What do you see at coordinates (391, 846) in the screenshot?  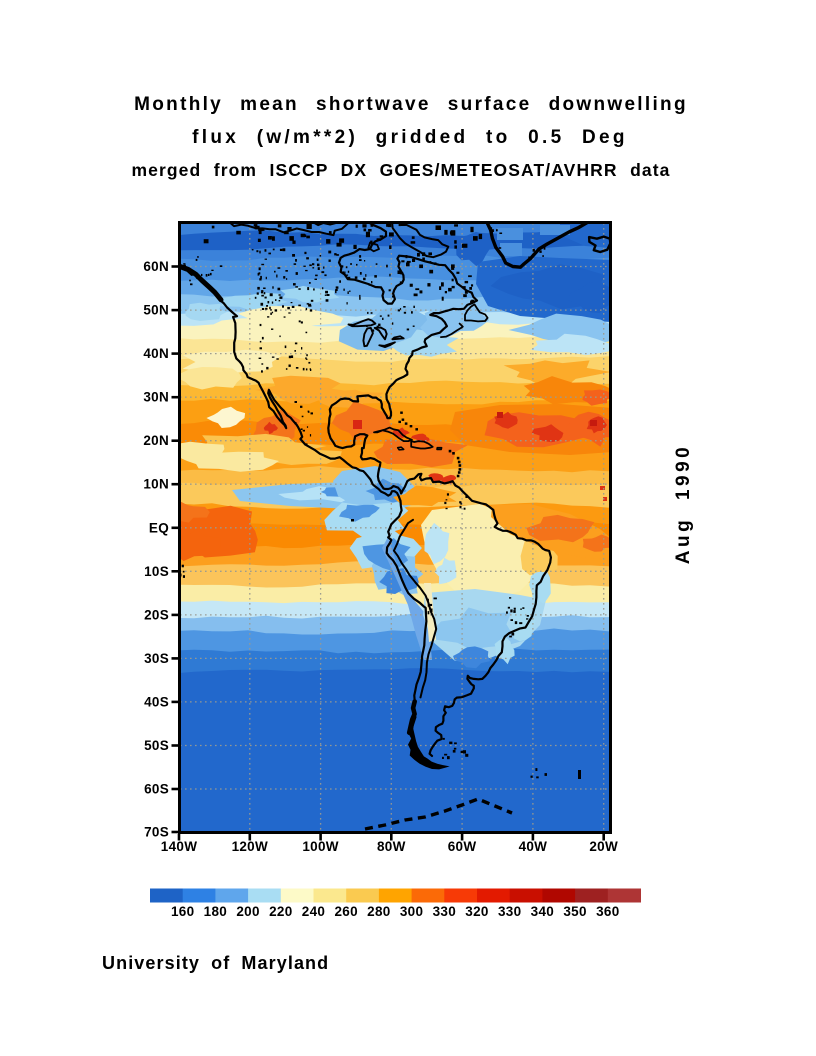 I see `svg-text: 80W` at bounding box center [391, 846].